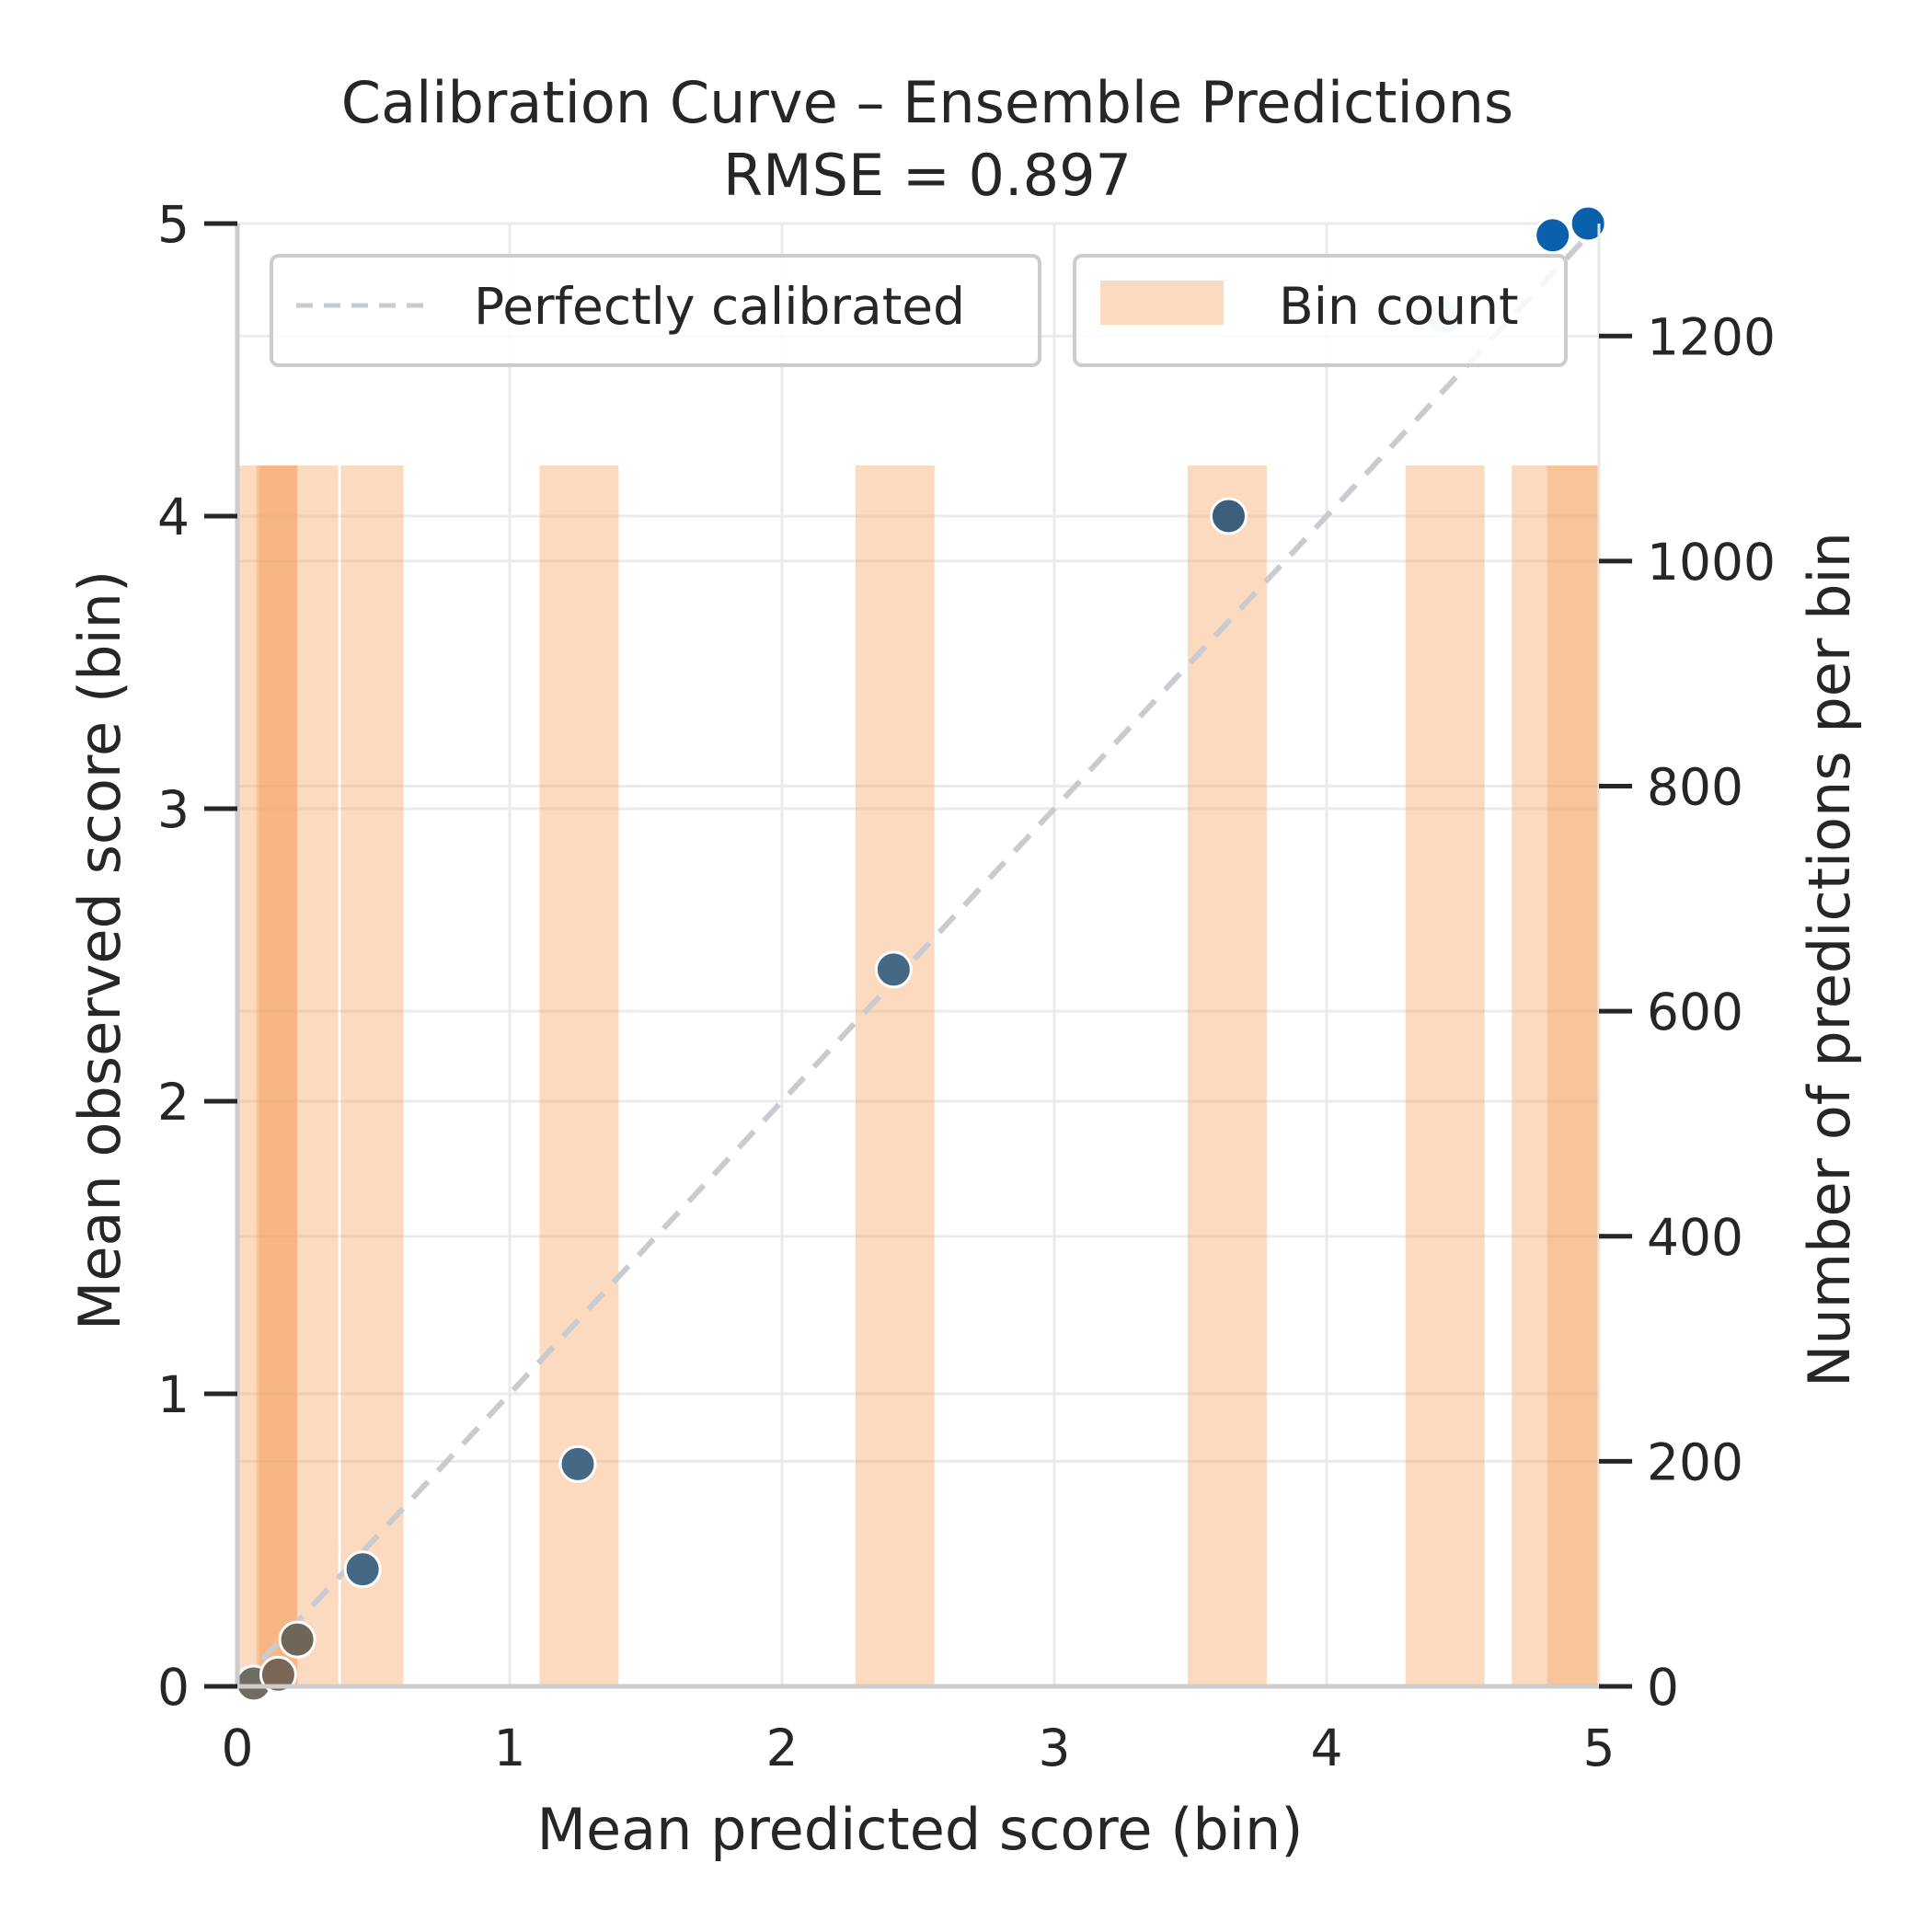 This screenshot has height=1932, width=1932. I want to click on y2-axis-label: Number of predictions per bin, so click(1829, 959).